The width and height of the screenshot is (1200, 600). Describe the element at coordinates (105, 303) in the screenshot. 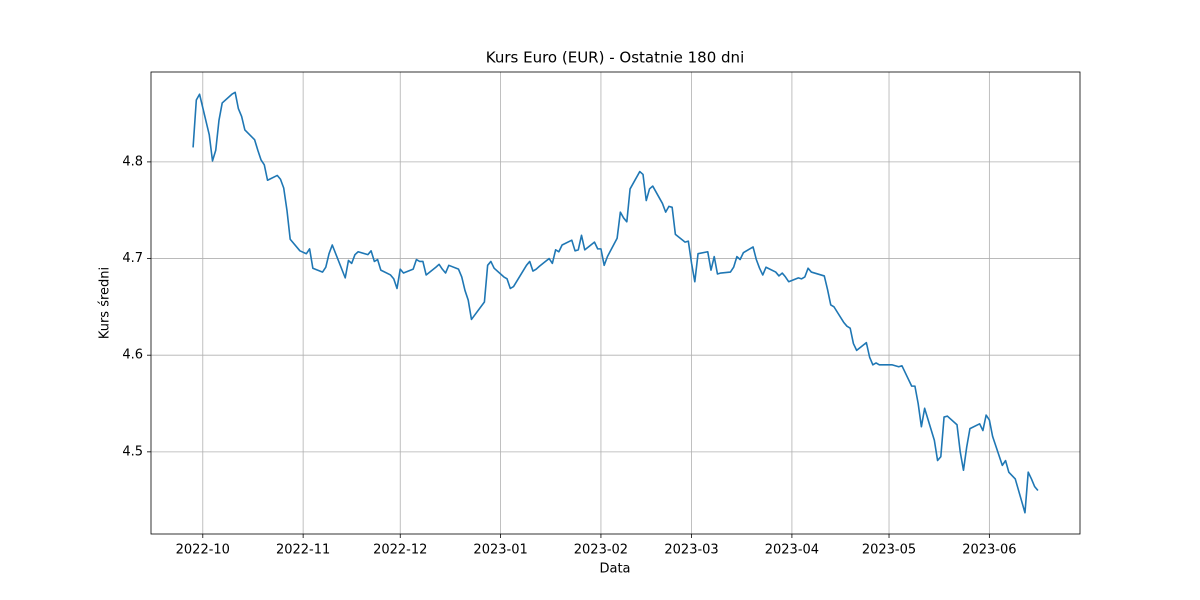

I see `y-axis-label: Kurs średni` at that location.